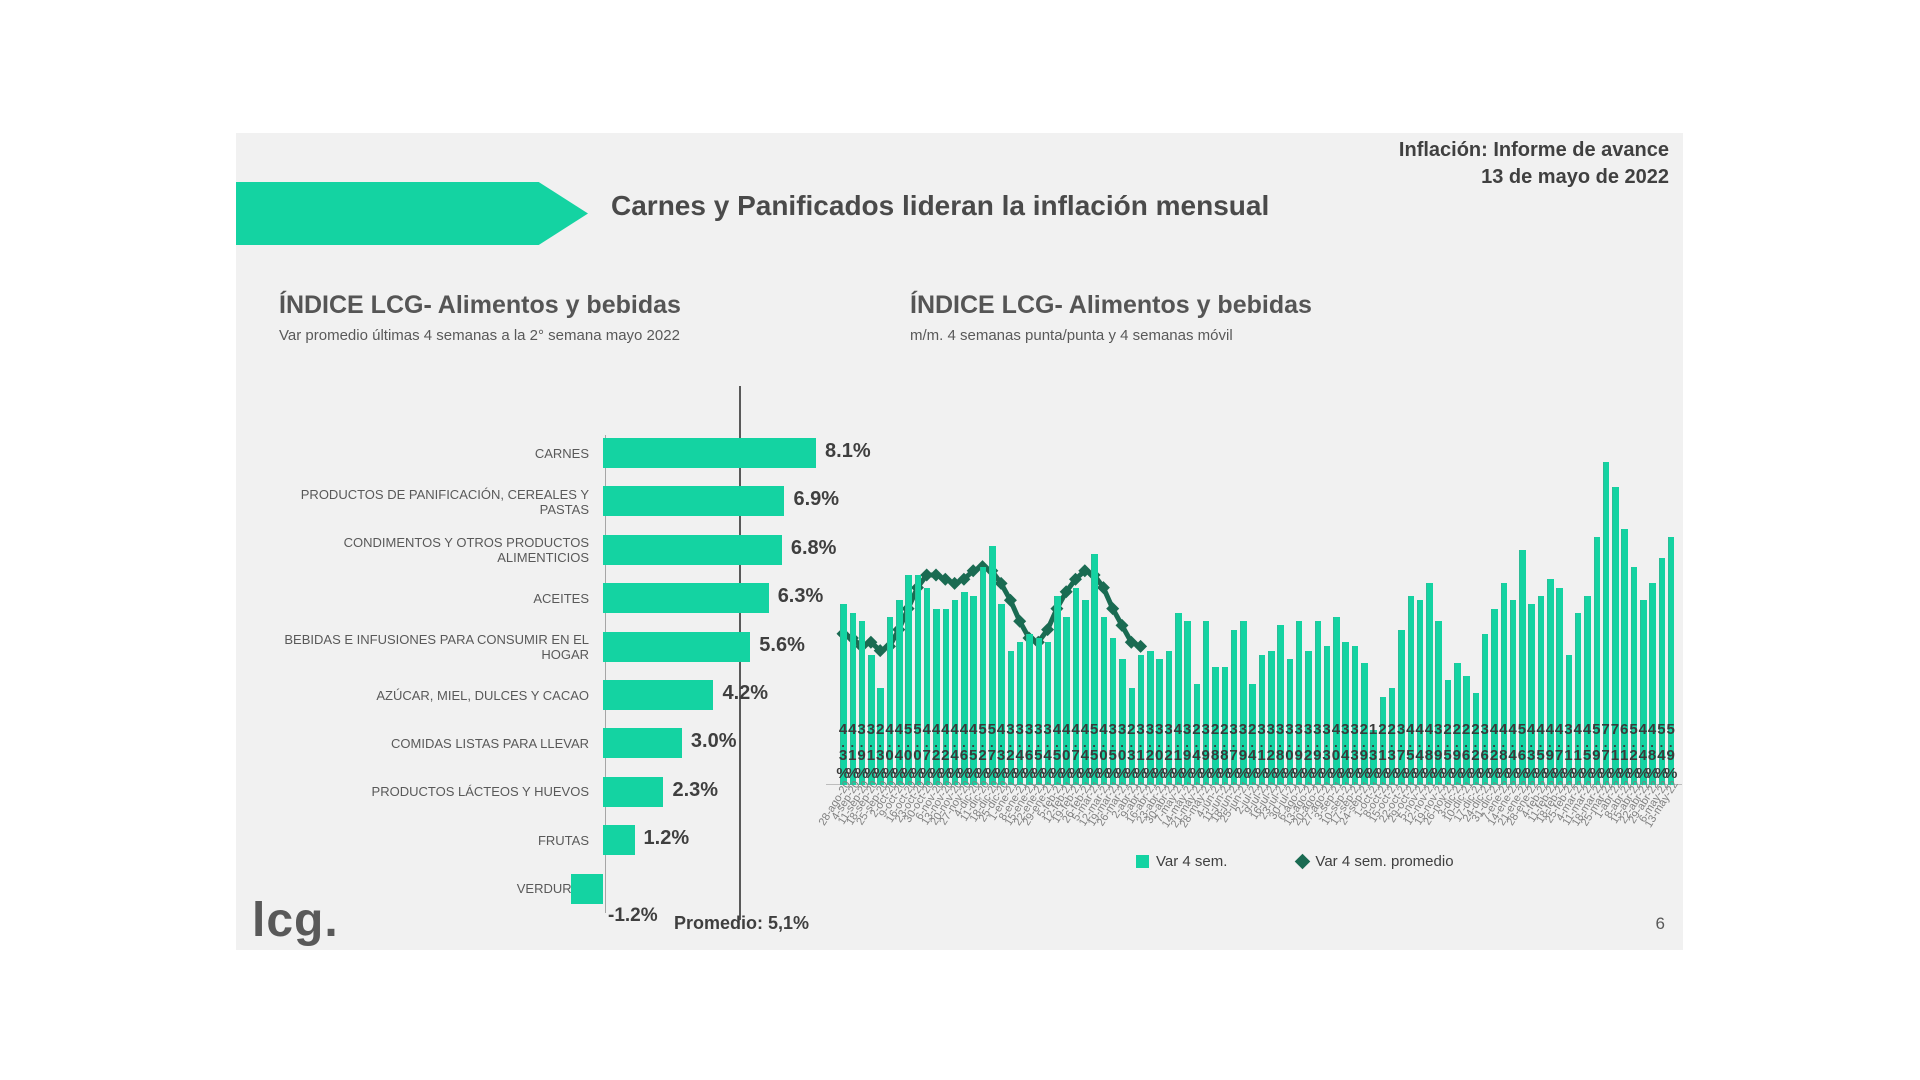 The width and height of the screenshot is (1920, 1080). I want to click on weekly-bar-value-label: 3. 2%, so click(1308, 752).